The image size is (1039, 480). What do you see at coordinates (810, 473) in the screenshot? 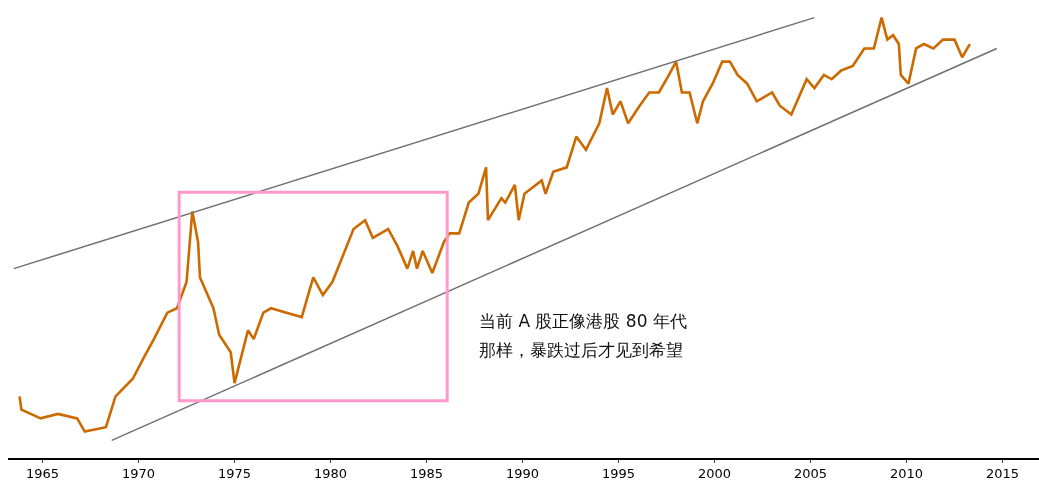
I see `x-tick-label: 2005` at bounding box center [810, 473].